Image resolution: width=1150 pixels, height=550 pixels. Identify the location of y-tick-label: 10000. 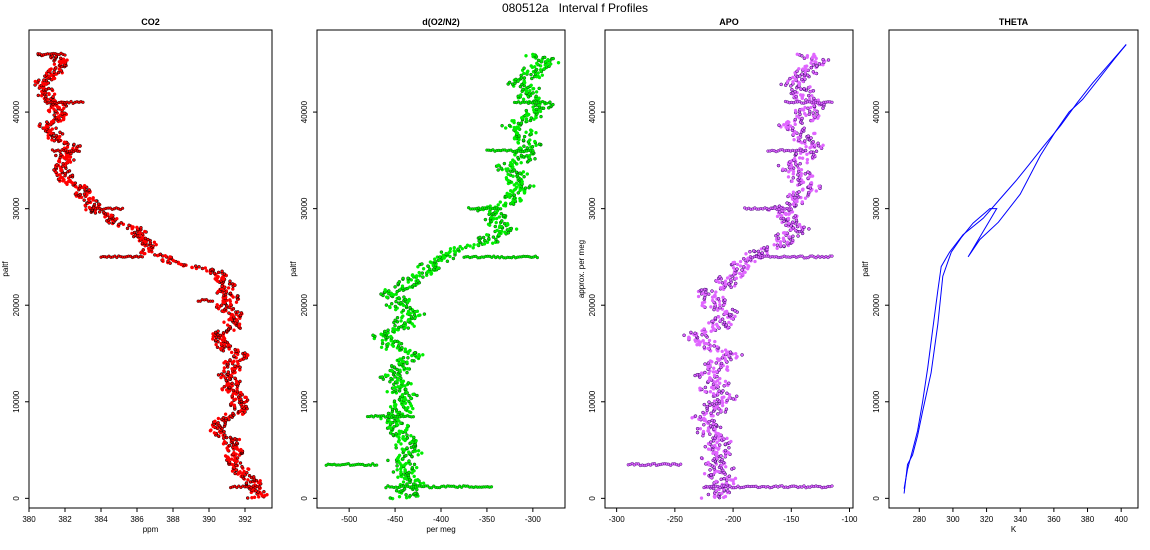
(592, 401).